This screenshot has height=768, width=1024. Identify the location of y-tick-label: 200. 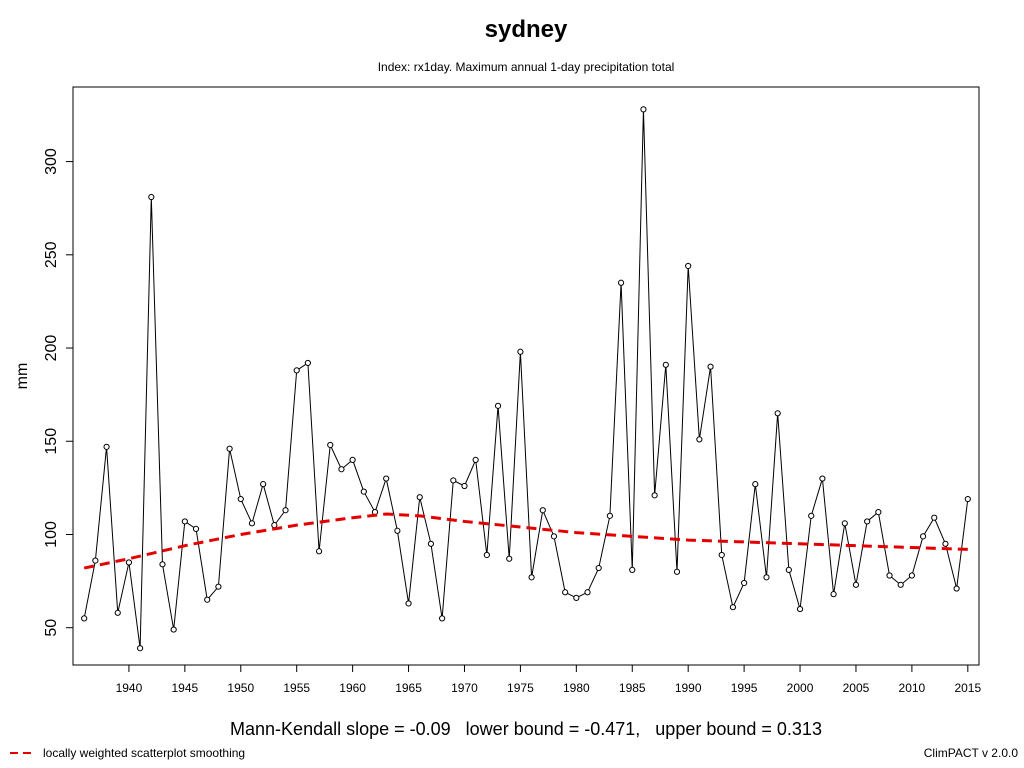
(51, 348).